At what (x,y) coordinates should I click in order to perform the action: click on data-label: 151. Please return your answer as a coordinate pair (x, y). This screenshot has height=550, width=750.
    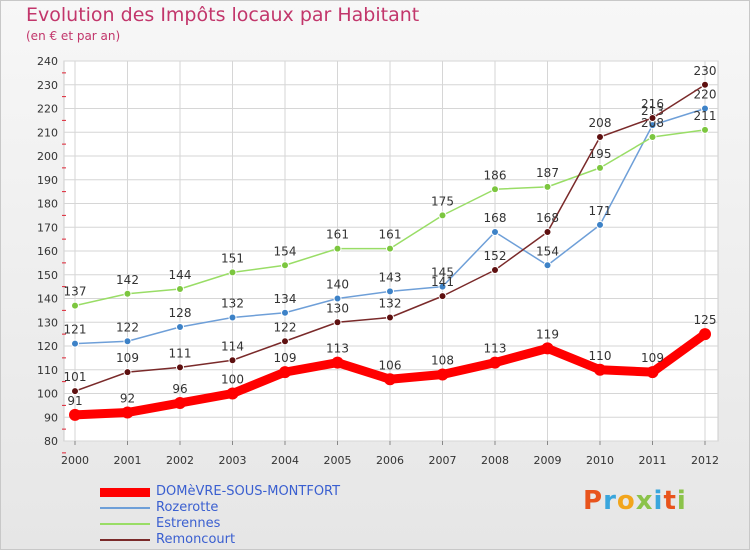
    Looking at the image, I should click on (232, 258).